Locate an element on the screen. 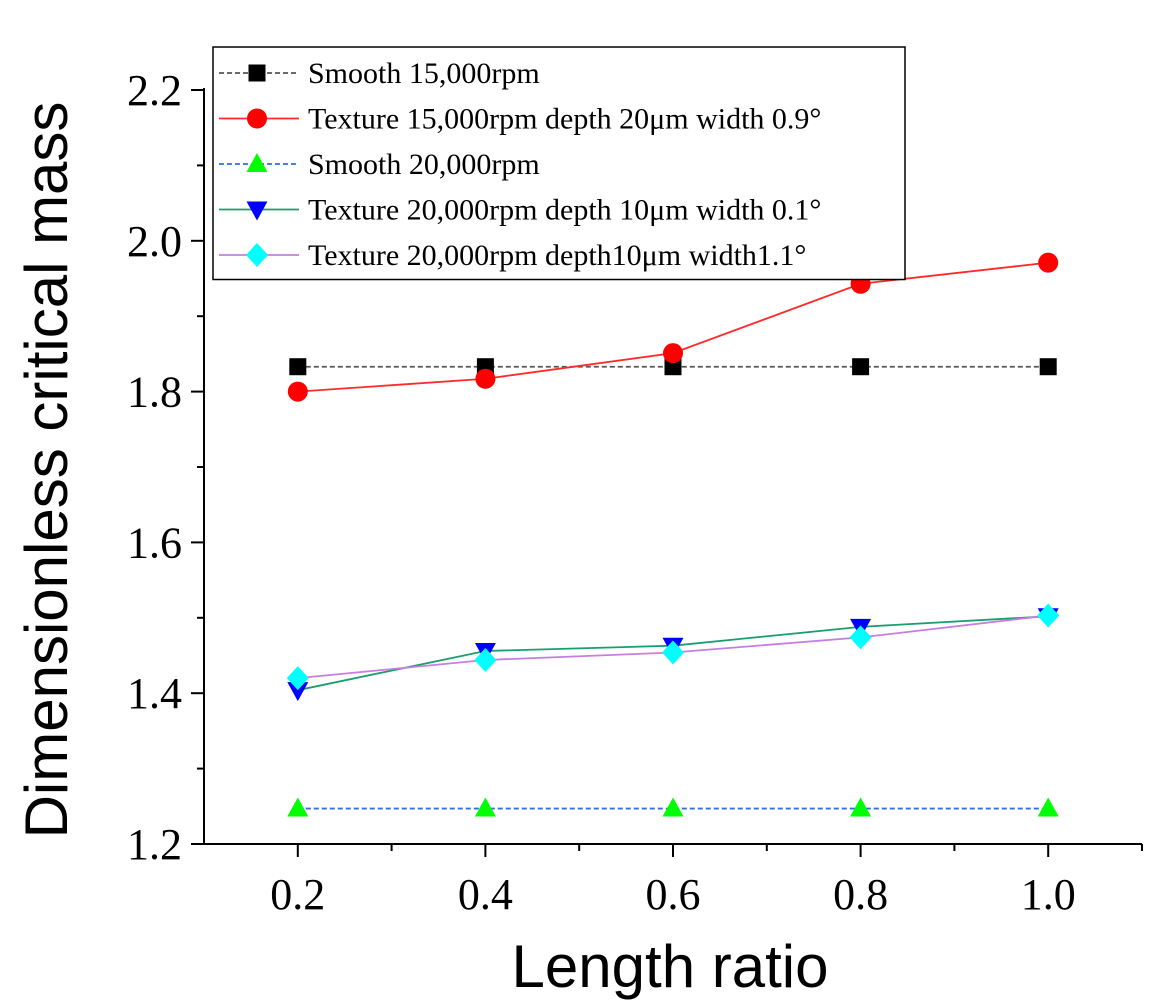 Image resolution: width=1164 pixels, height=1007 pixels. y-tick-label: 2.2 is located at coordinates (154, 90).